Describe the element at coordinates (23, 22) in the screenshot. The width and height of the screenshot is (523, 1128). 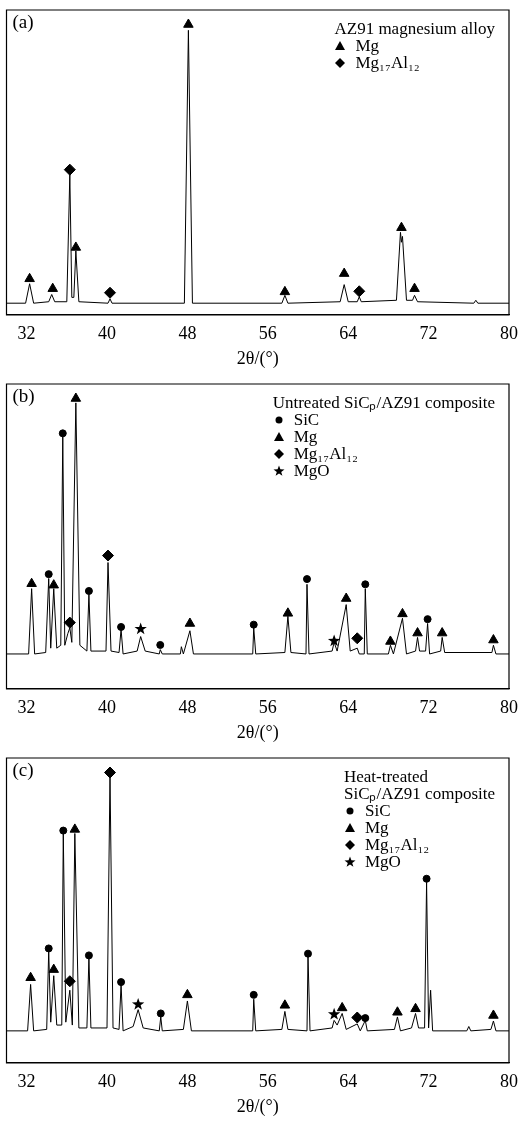
I see `annotation: (a)` at that location.